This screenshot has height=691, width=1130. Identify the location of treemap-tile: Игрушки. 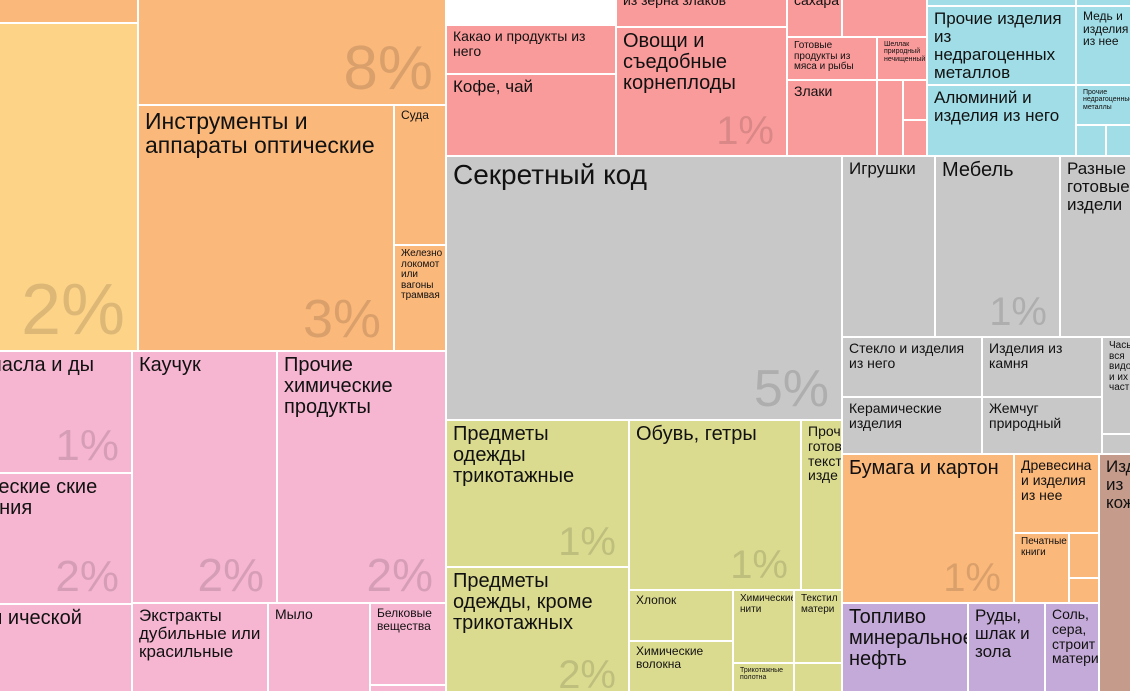
(889, 247).